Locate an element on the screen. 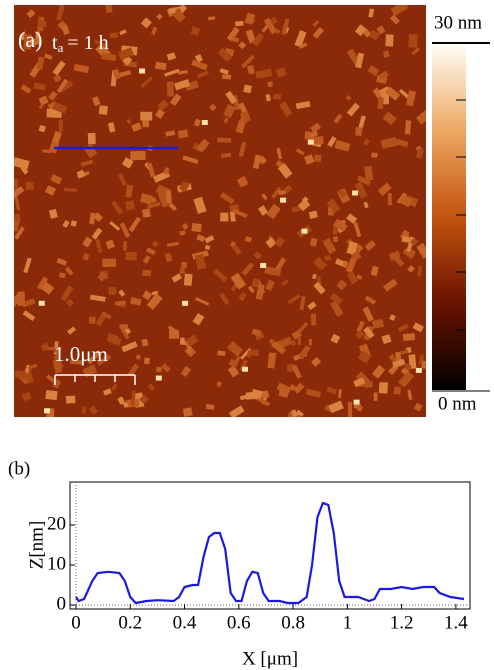 Image resolution: width=494 pixels, height=670 pixels. scale-bar-label: 1.0μm is located at coordinates (81, 354).